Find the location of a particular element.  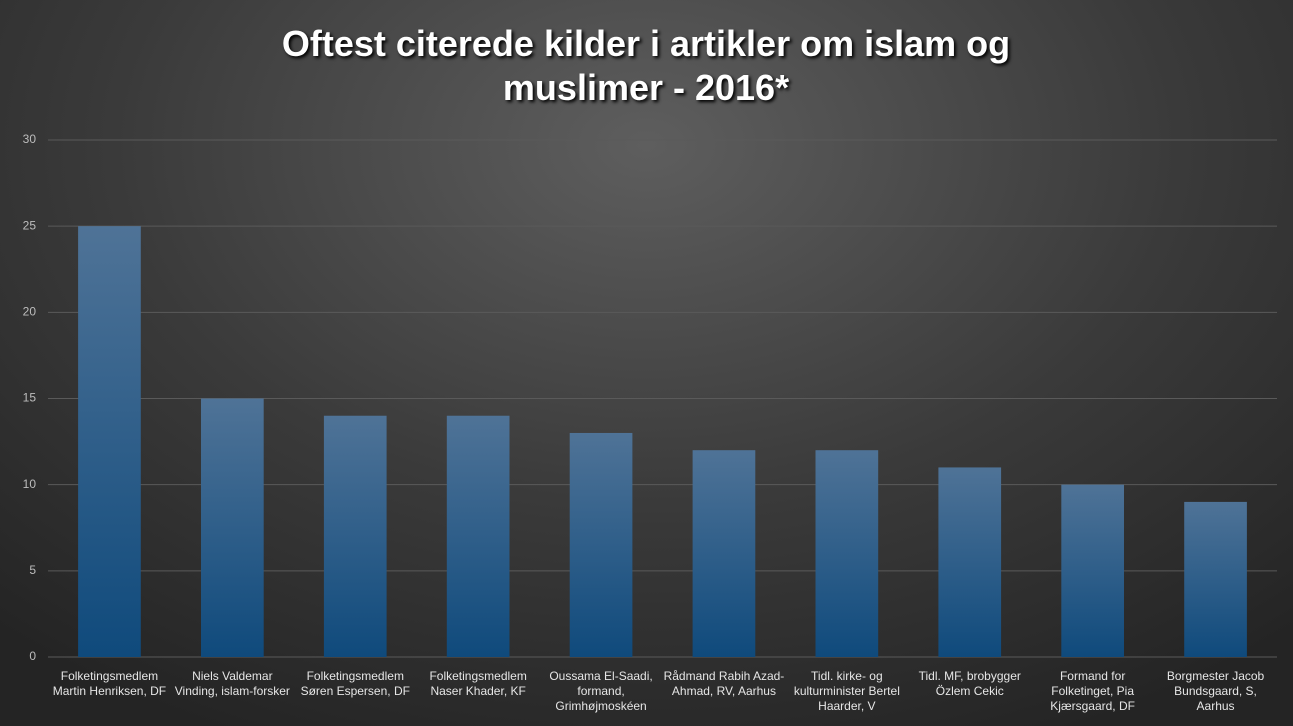

x-tick-label: Tidl. MF, brobygger Özlem Cekic is located at coordinates (969, 683).